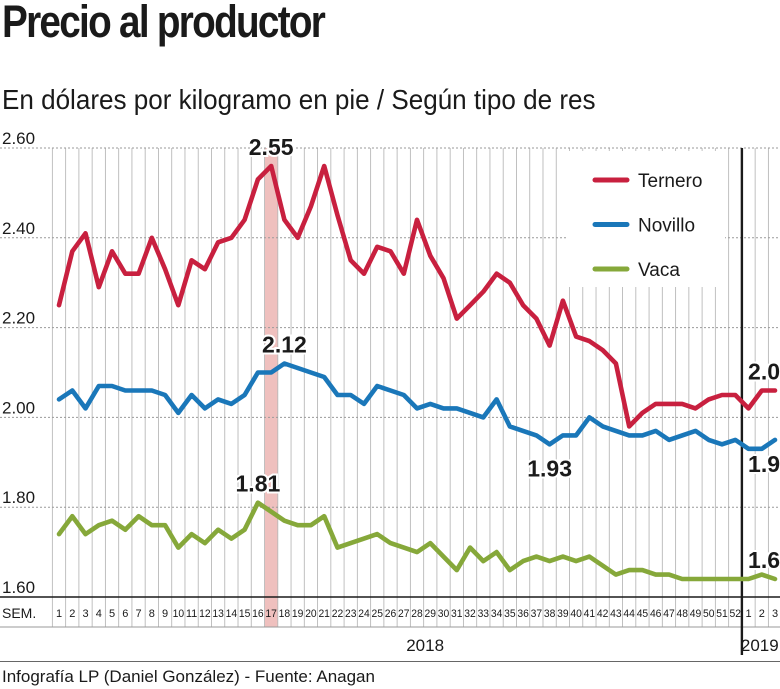 The height and width of the screenshot is (689, 780). Describe the element at coordinates (523, 614) in the screenshot. I see `x-tick-label: 36` at that location.